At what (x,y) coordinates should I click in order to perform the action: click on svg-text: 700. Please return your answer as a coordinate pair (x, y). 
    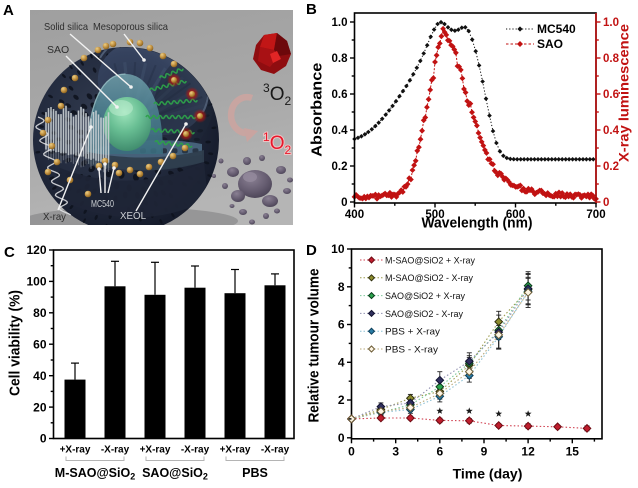
    Looking at the image, I should click on (595, 215).